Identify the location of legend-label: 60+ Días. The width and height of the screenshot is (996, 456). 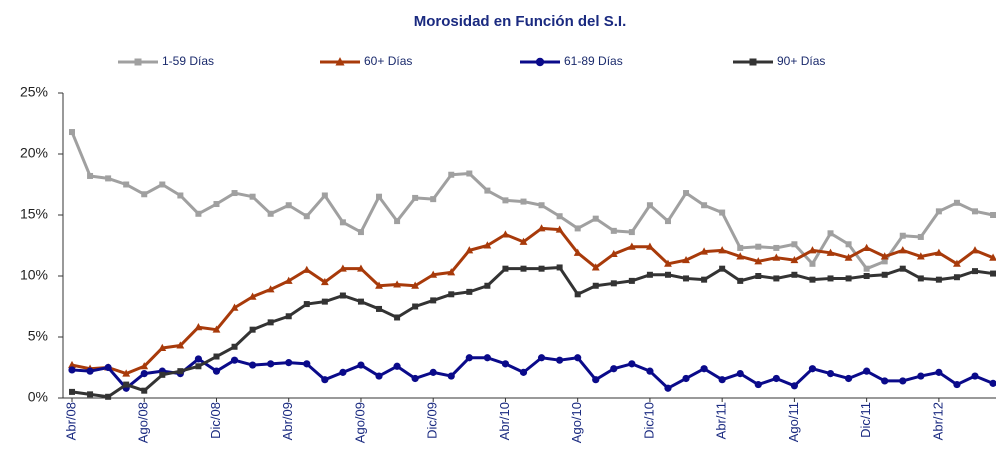
(388, 61).